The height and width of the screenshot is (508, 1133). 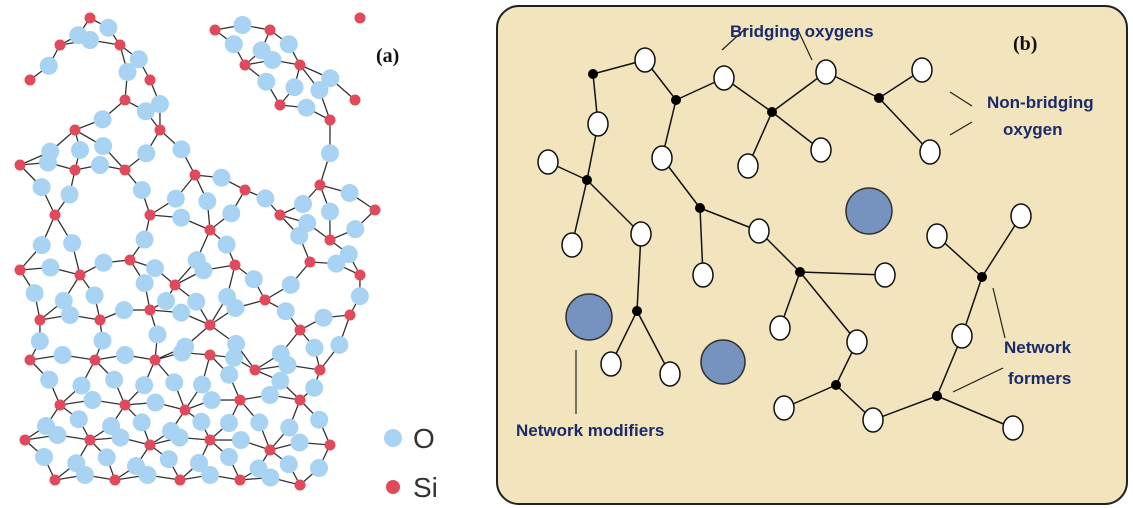 I want to click on oxygen-legend-icon, so click(x=393, y=438).